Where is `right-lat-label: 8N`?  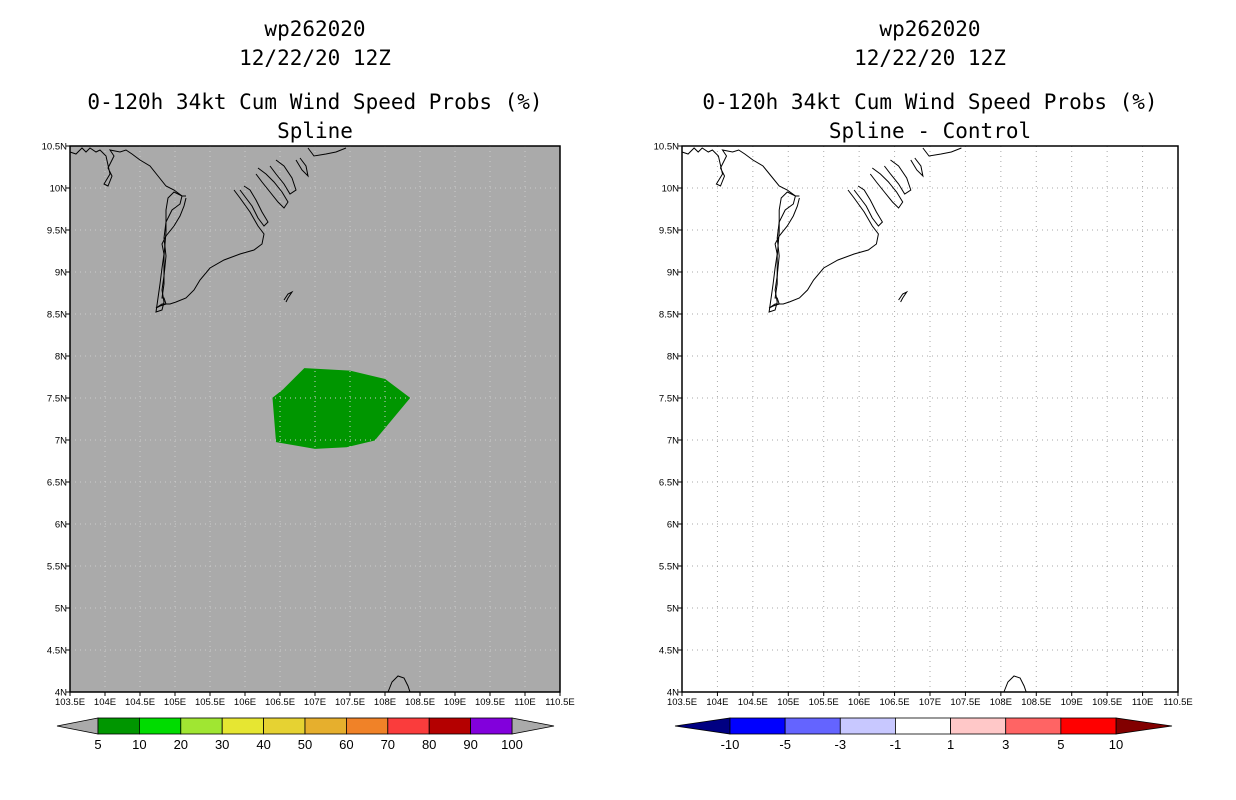 right-lat-label: 8N is located at coordinates (673, 357).